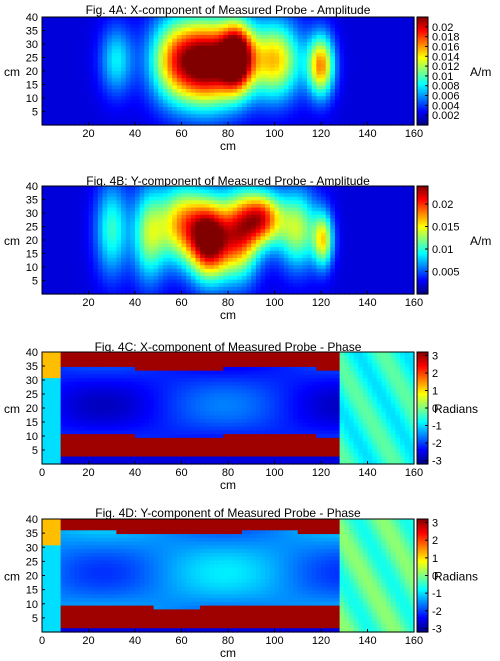 Image resolution: width=500 pixels, height=661 pixels. What do you see at coordinates (422, 97) in the screenshot?
I see `colorbar-segment` at bounding box center [422, 97].